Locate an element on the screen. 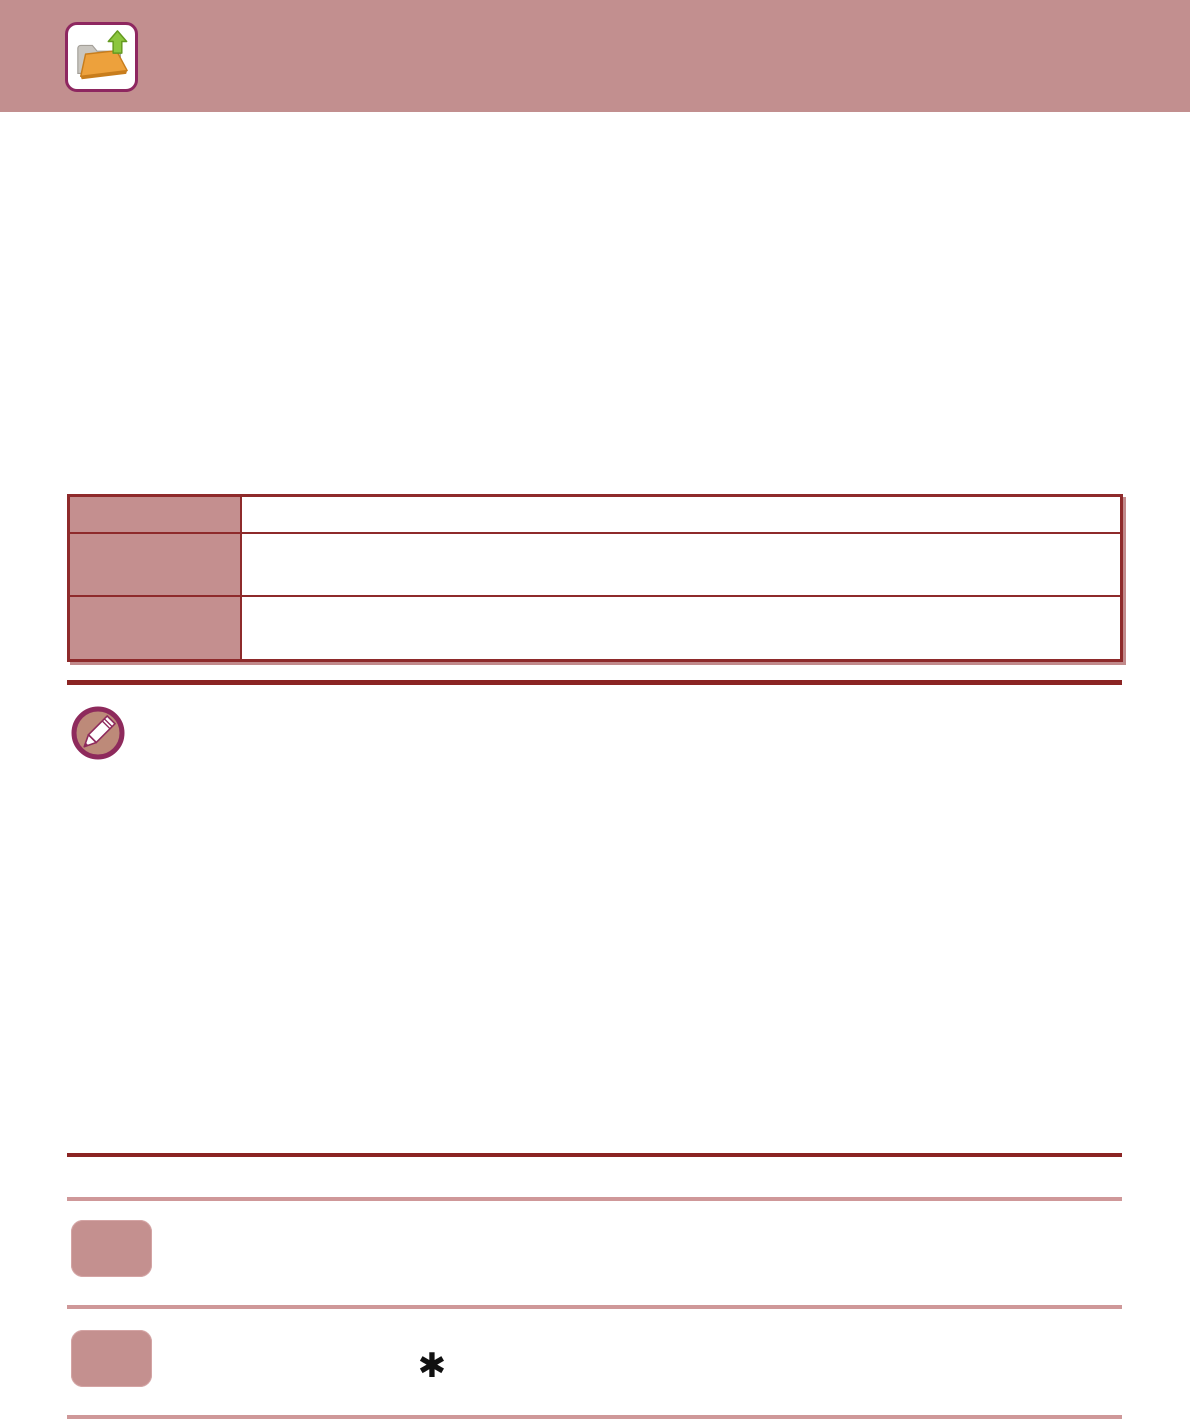 The height and width of the screenshot is (1422, 1190). open-folder-upload-icon is located at coordinates (102, 55).